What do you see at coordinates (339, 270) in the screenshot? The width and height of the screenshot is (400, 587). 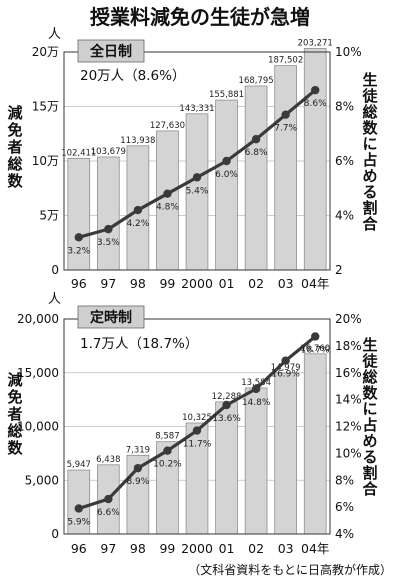 I see `y2-tick-label: 2` at bounding box center [339, 270].